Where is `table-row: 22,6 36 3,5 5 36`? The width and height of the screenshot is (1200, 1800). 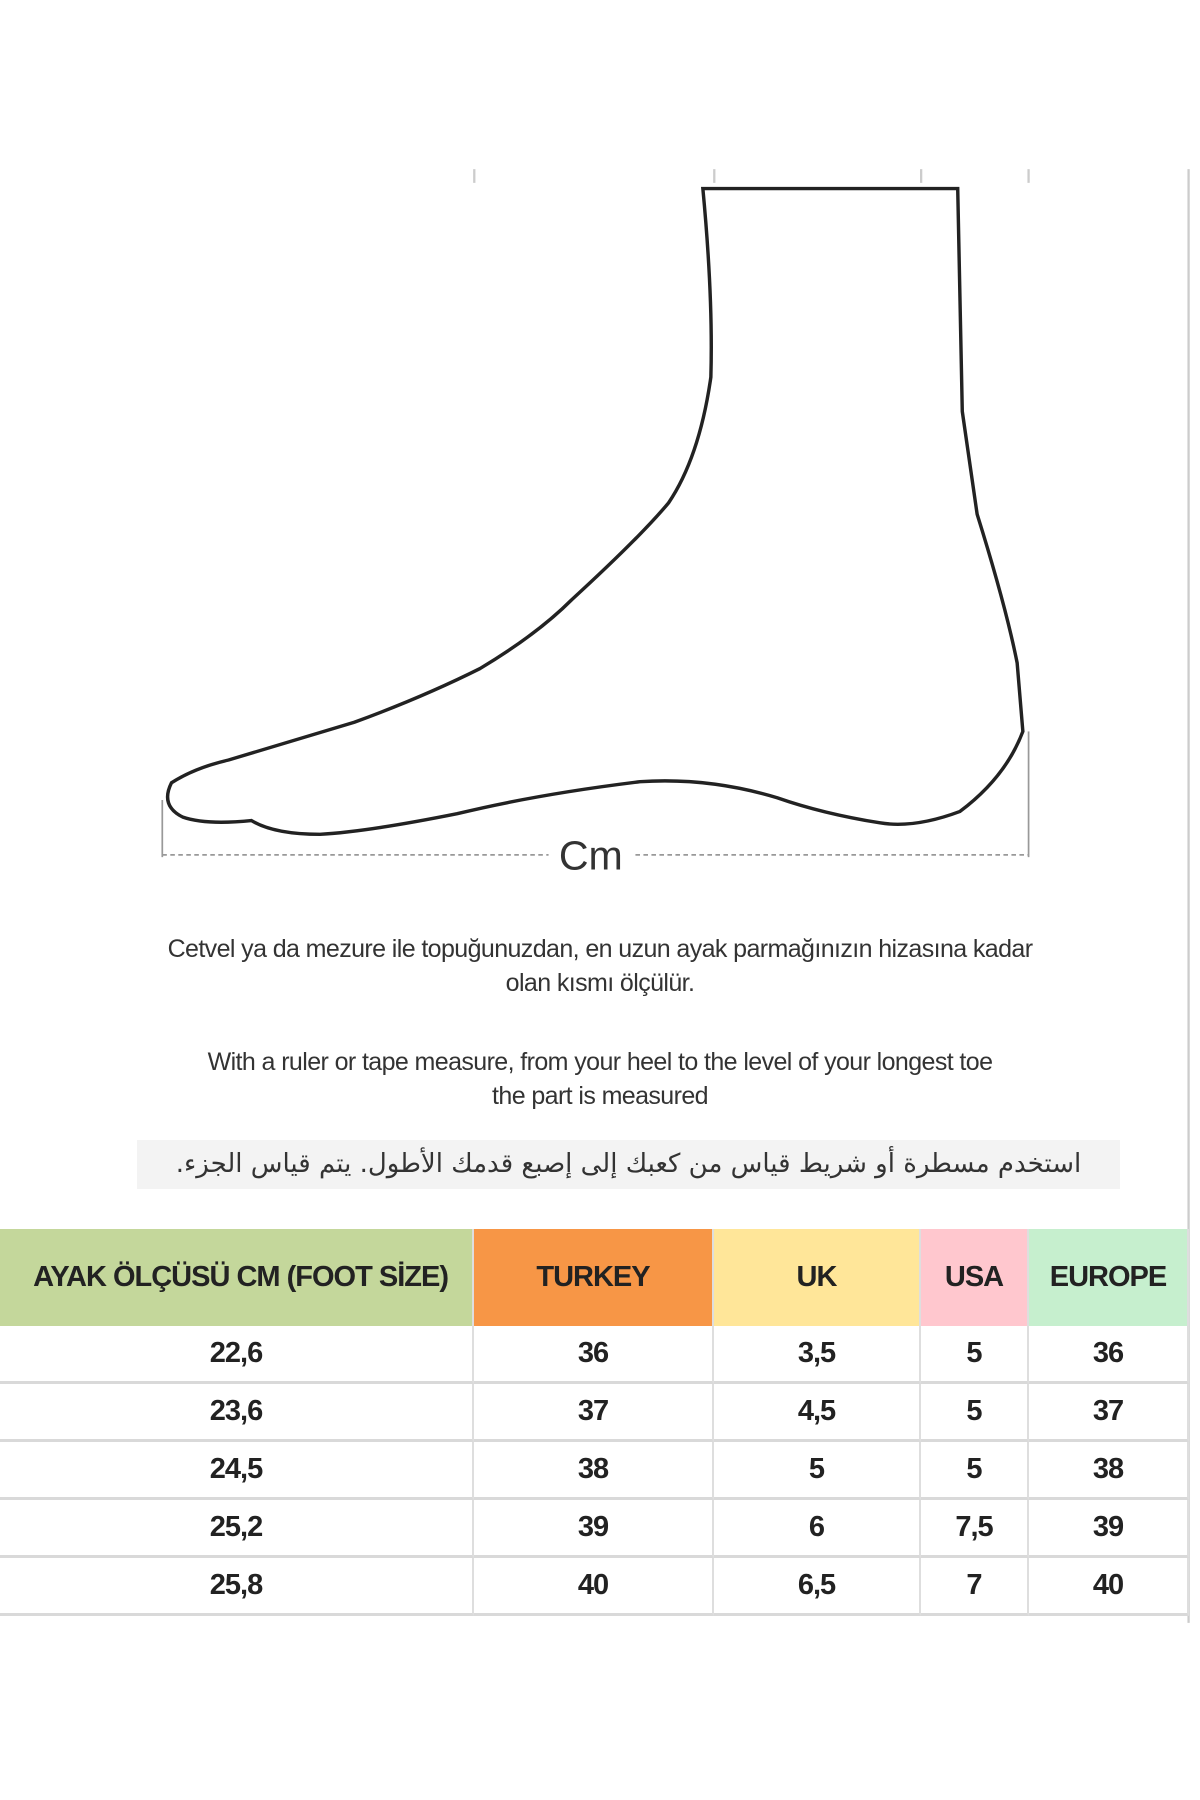 table-row: 22,6 36 3,5 5 36 is located at coordinates (594, 1355).